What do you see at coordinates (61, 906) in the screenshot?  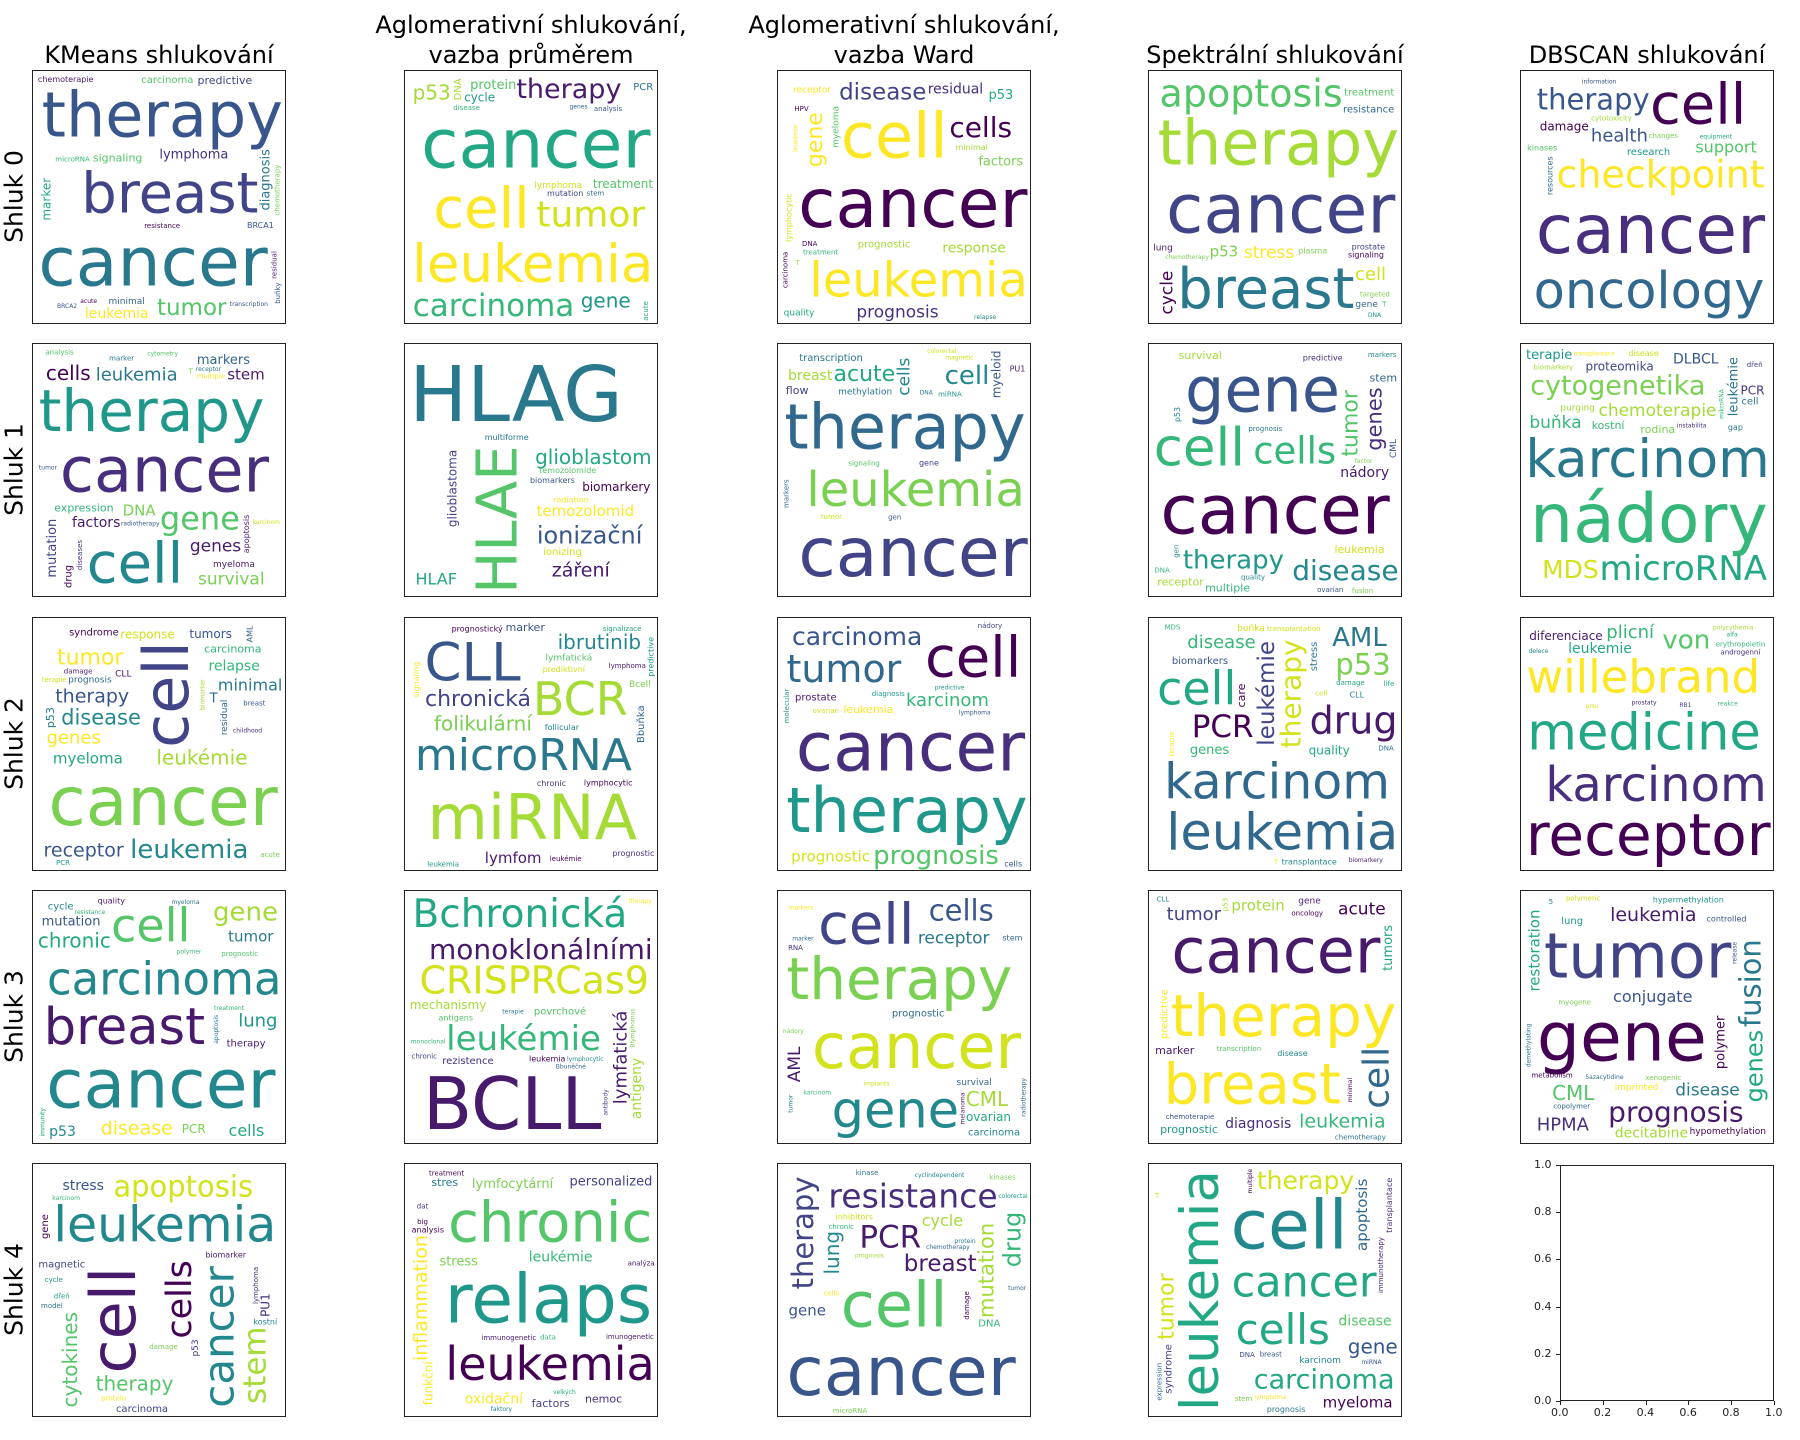 I see `wordcloud-word: cycle` at bounding box center [61, 906].